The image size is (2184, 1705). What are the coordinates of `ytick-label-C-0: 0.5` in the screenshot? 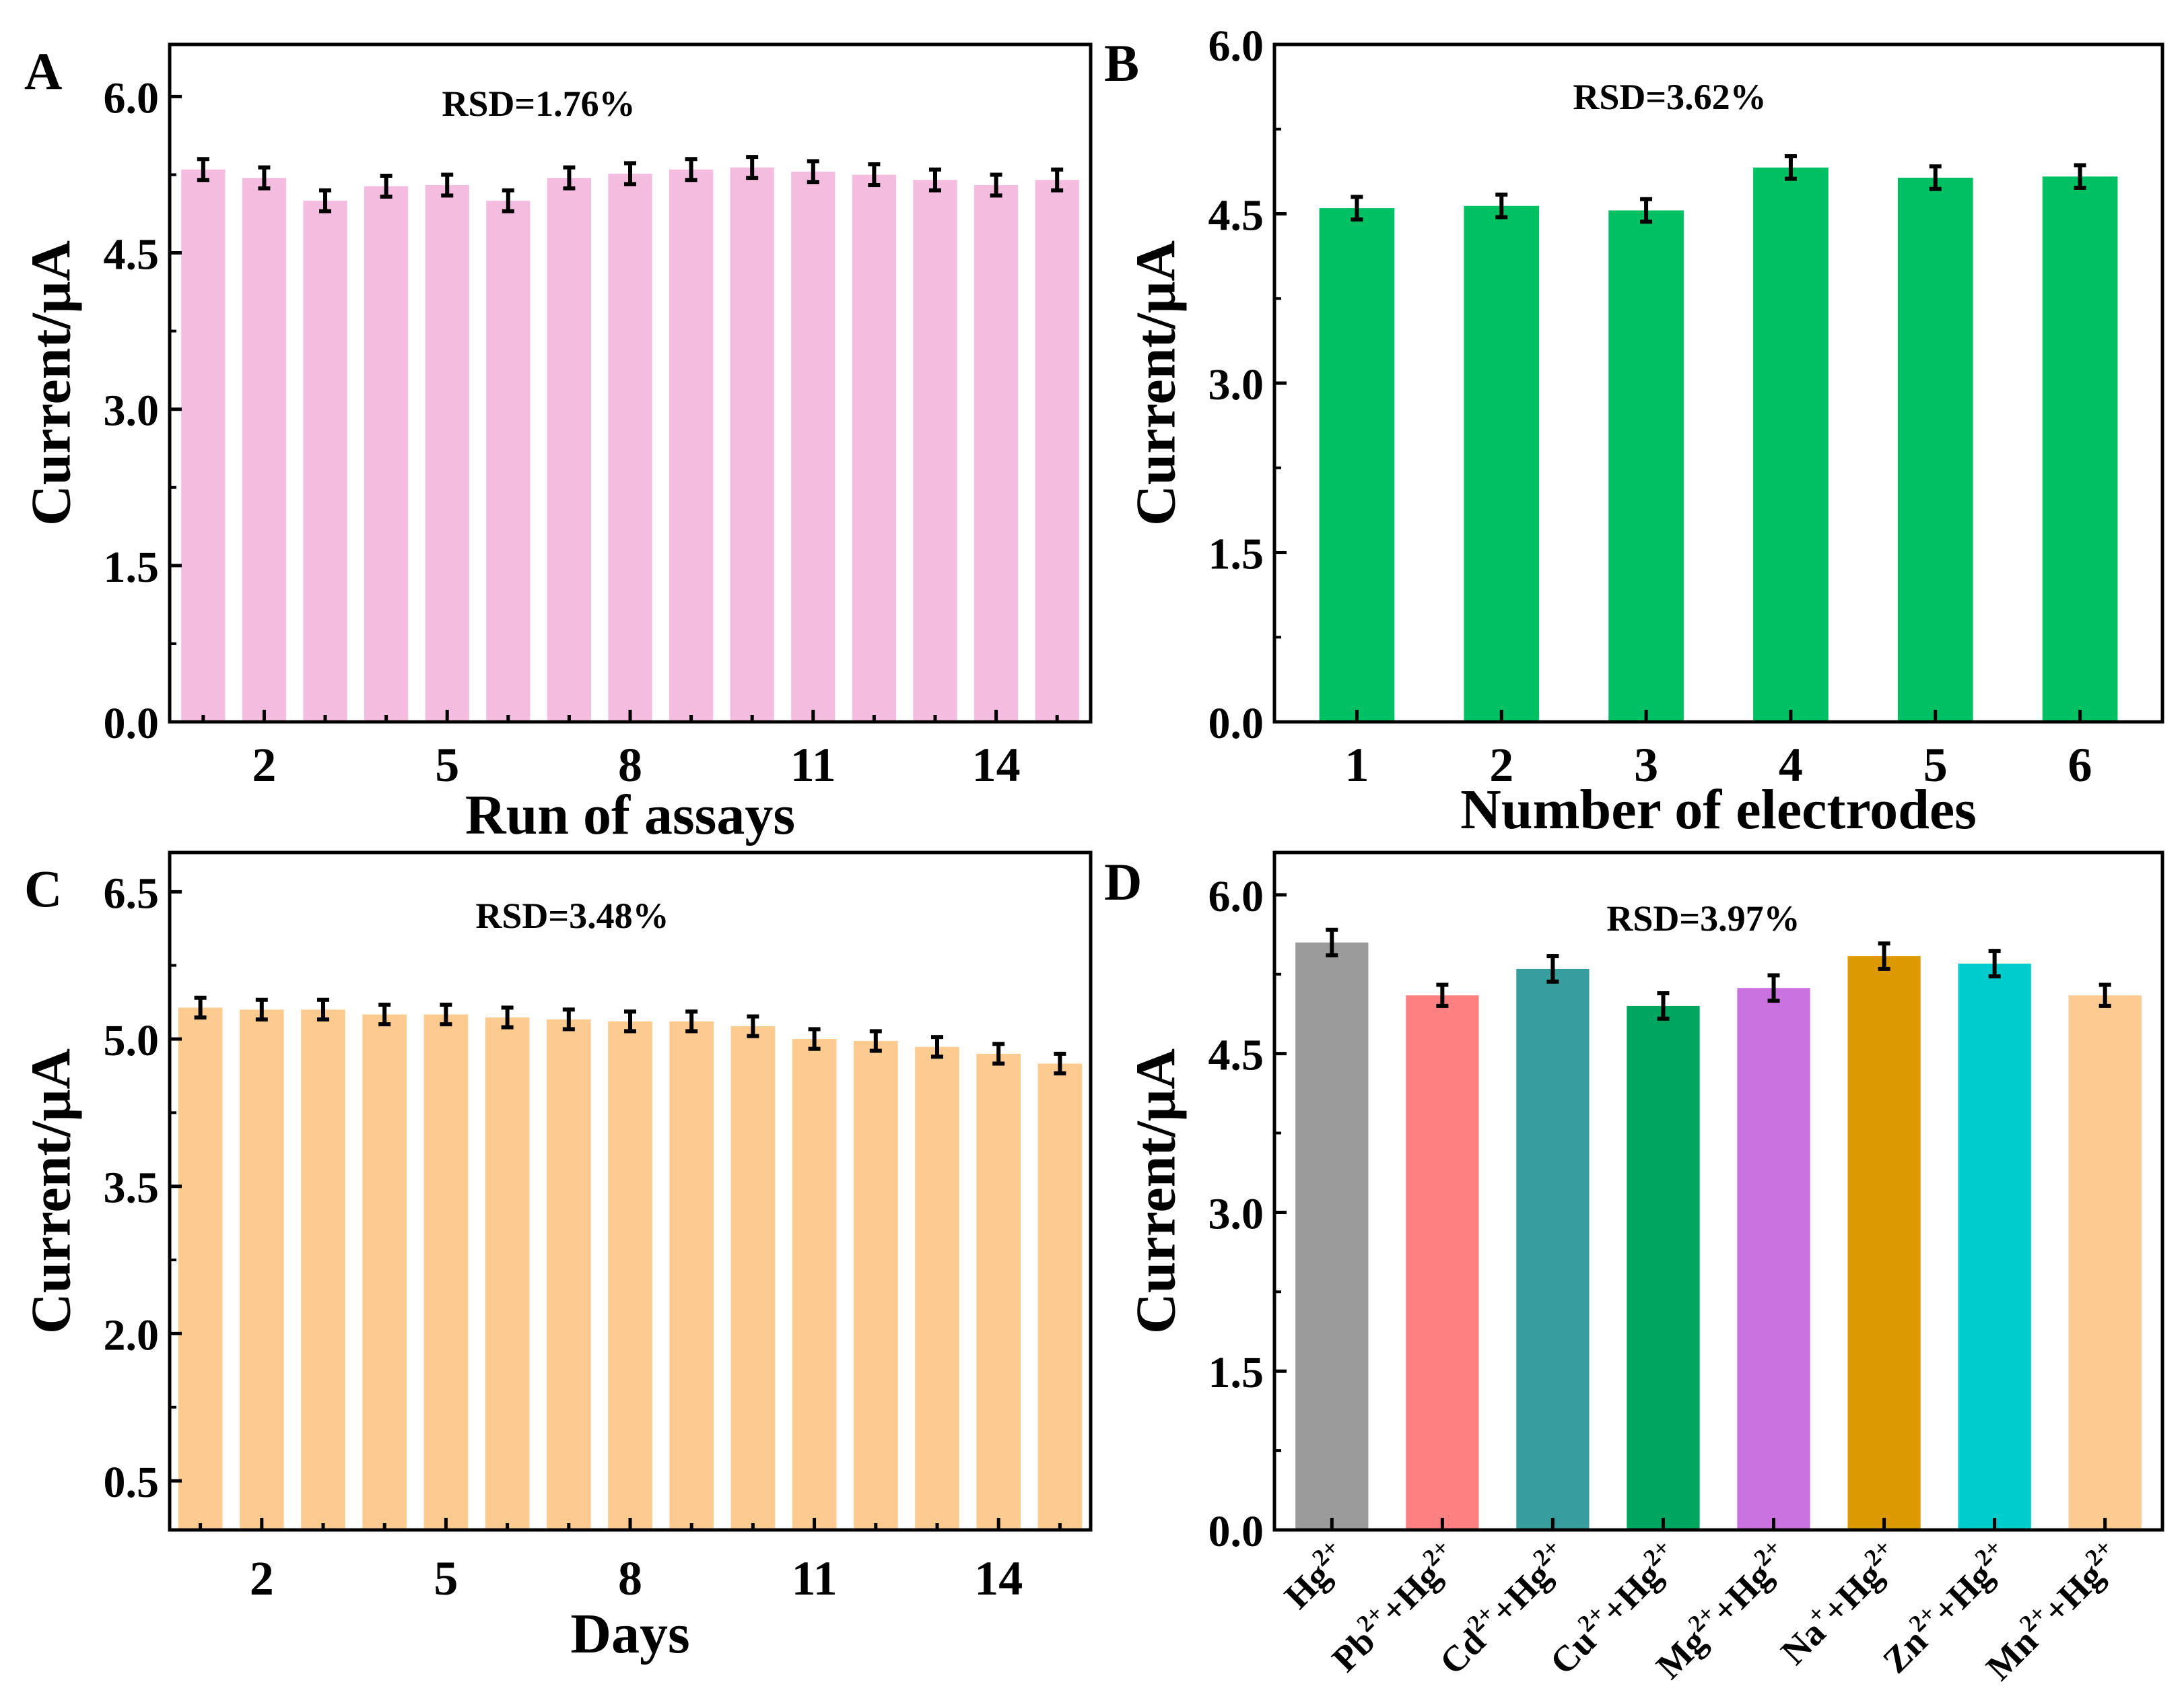 It's located at (132, 1482).